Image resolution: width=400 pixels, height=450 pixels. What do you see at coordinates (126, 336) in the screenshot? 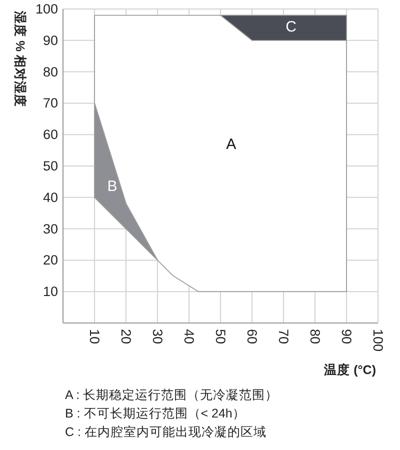
I see `x-tick-label: 20` at bounding box center [126, 336].